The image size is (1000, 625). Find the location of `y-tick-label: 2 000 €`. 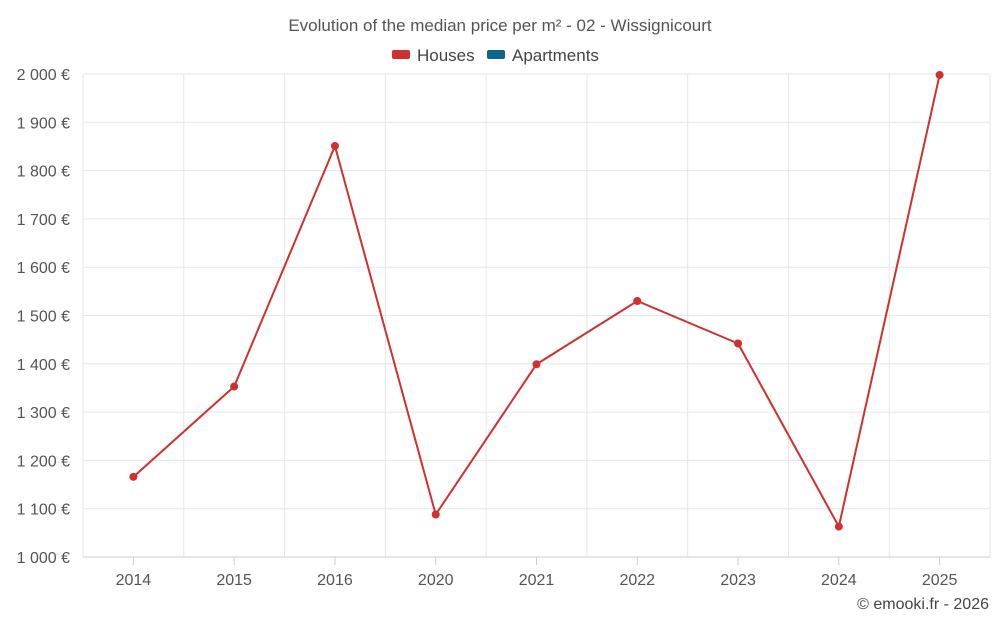

y-tick-label: 2 000 € is located at coordinates (43, 75).